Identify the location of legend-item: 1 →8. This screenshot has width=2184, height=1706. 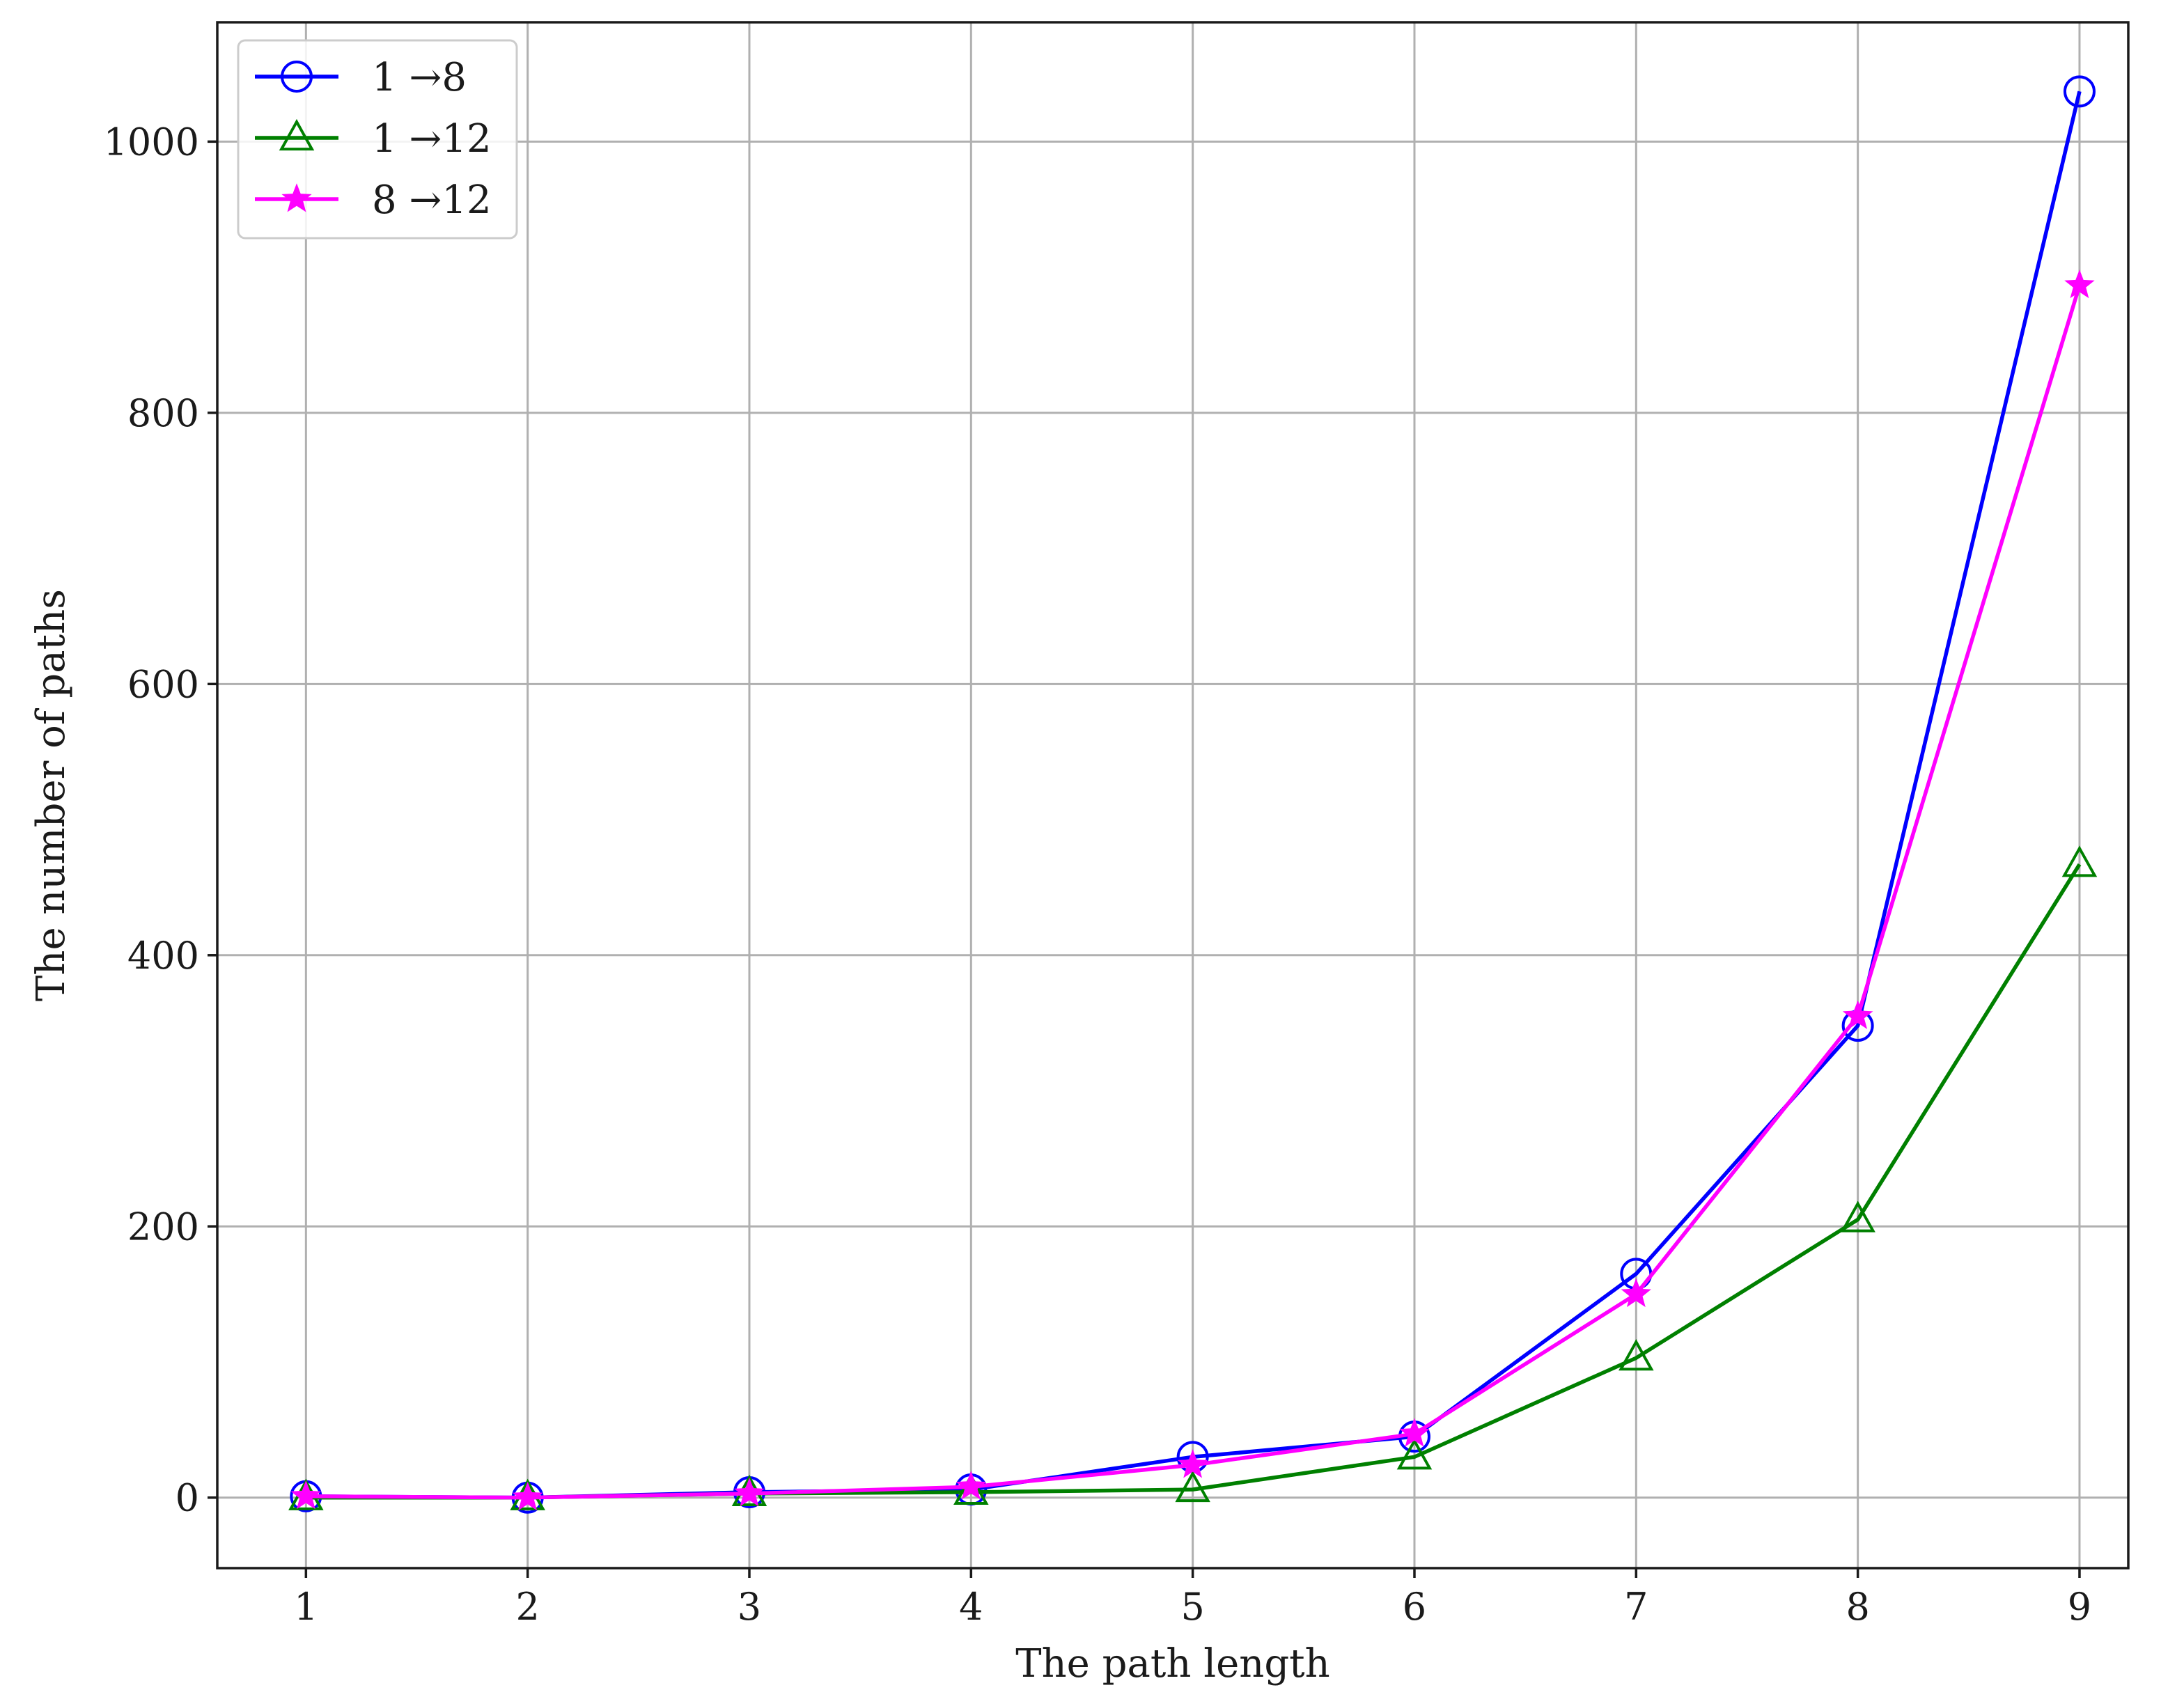
(361, 77).